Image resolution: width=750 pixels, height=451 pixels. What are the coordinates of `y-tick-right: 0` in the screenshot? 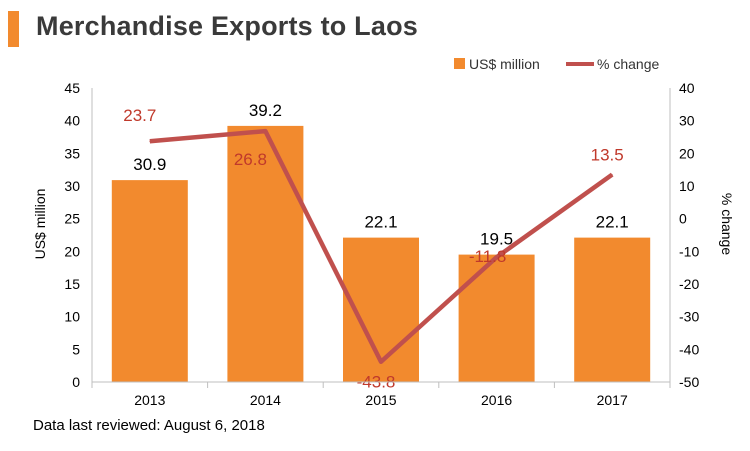 It's located at (683, 219).